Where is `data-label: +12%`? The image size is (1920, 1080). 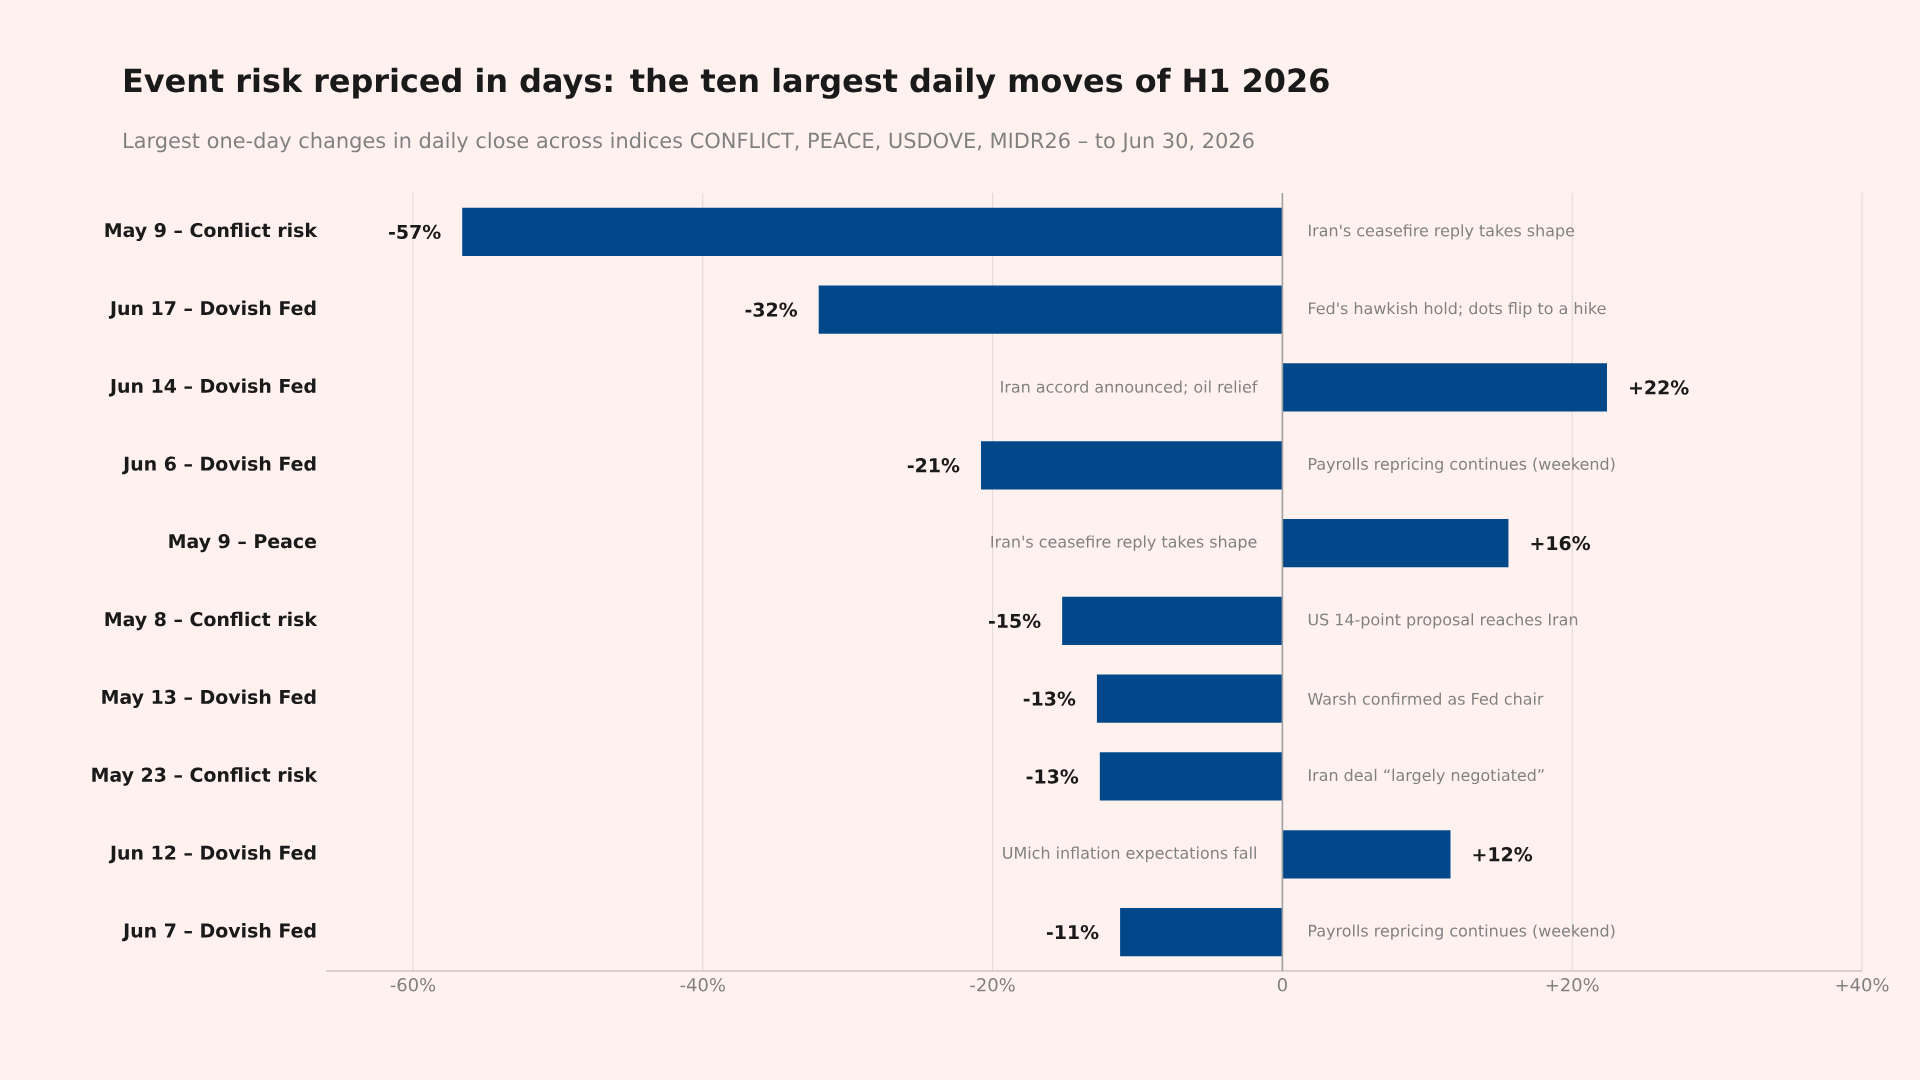
data-label: +12% is located at coordinates (1503, 854).